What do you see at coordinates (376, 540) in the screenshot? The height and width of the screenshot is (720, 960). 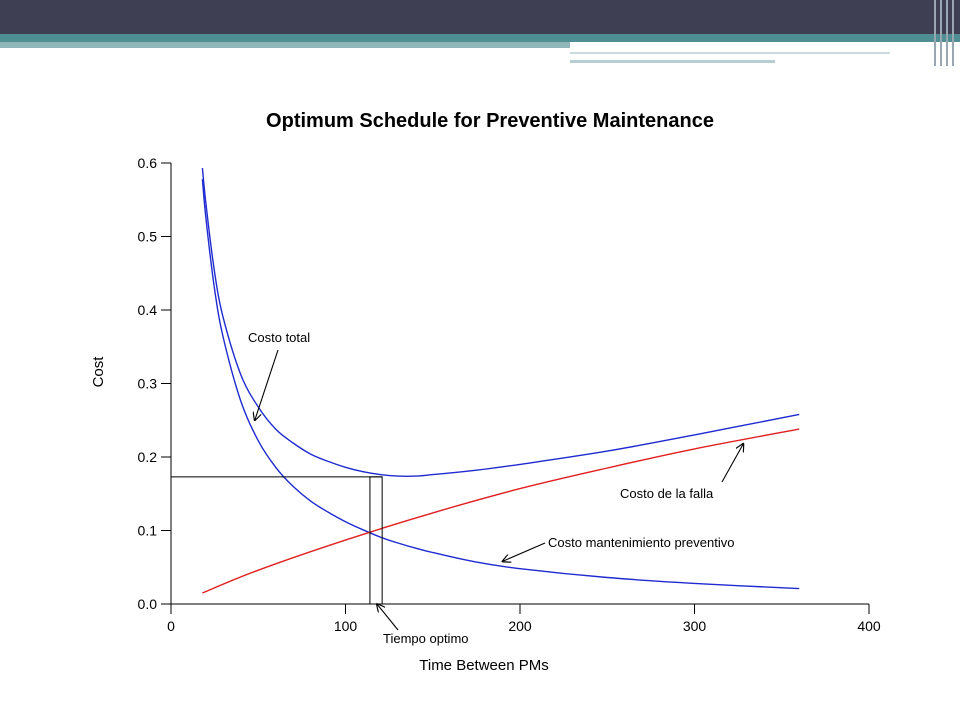 I see `optimum-band` at bounding box center [376, 540].